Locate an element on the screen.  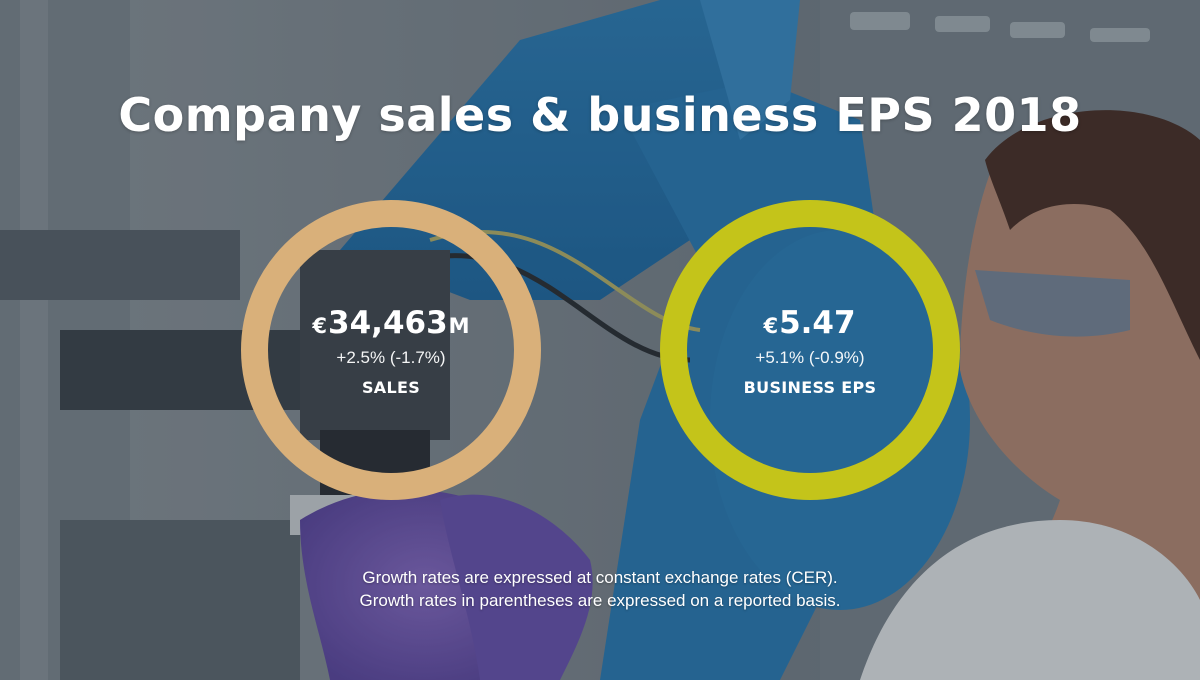
eps-value: €5.47 is located at coordinates (809, 324).